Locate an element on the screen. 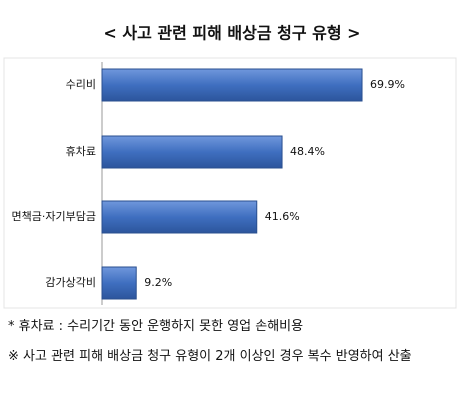 This screenshot has height=412, width=464. y-tick-label: 수리비 is located at coordinates (81, 84).